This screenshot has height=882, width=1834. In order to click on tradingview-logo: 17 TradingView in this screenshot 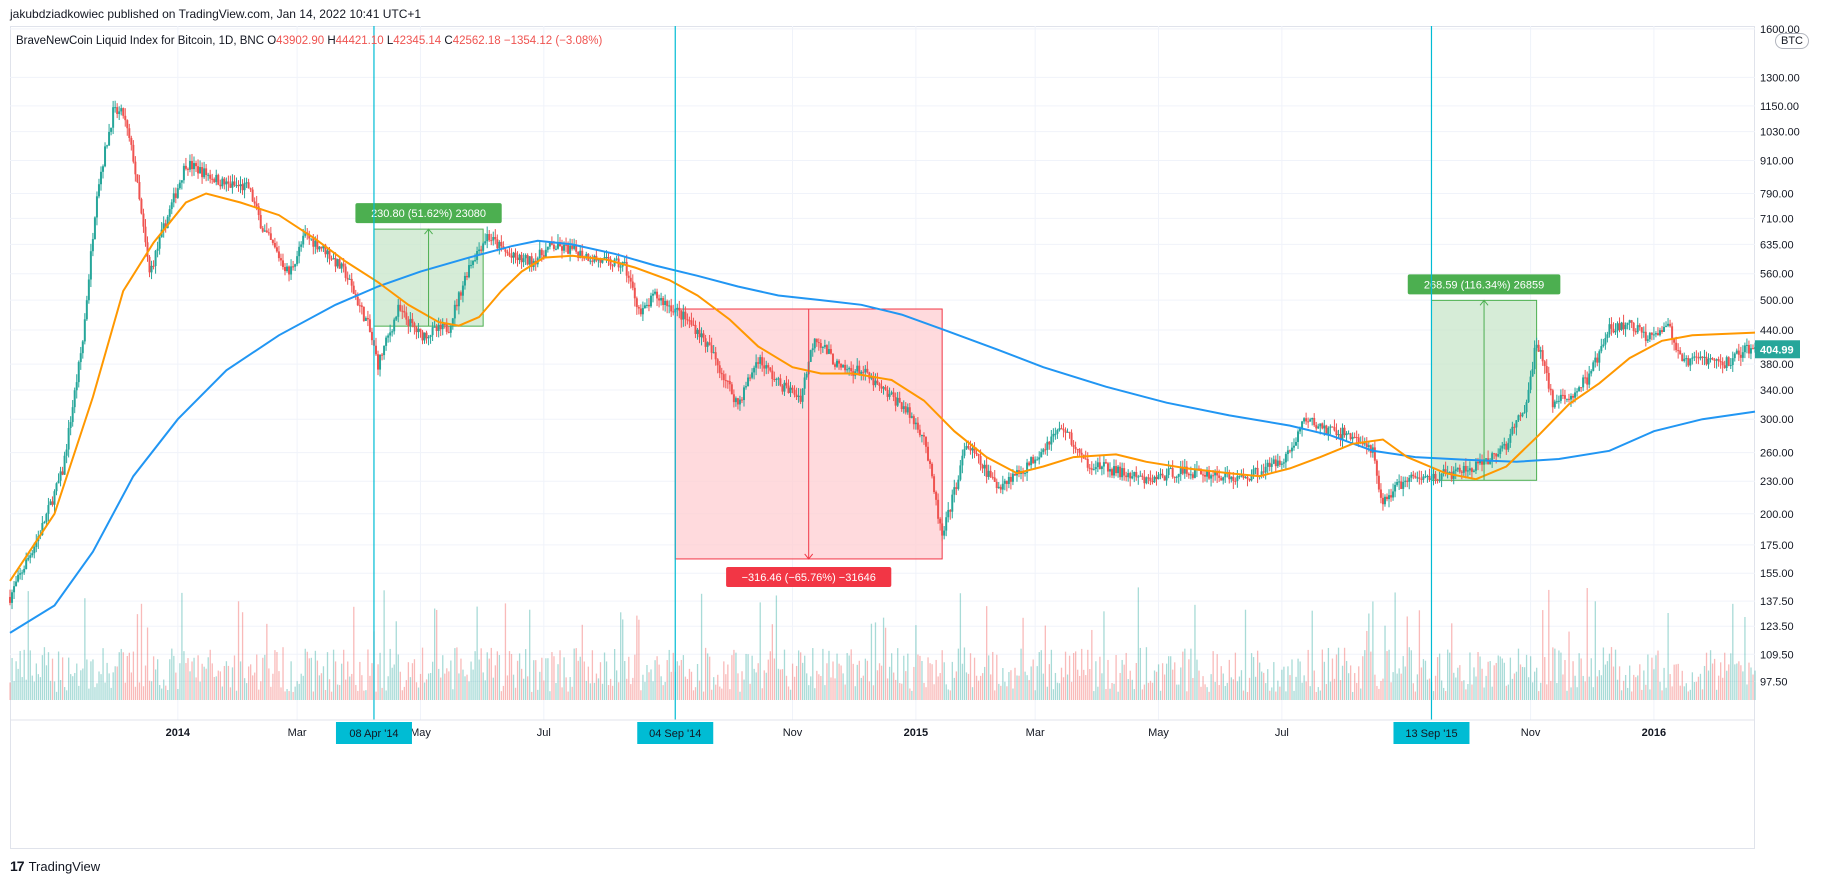, I will do `click(55, 866)`.